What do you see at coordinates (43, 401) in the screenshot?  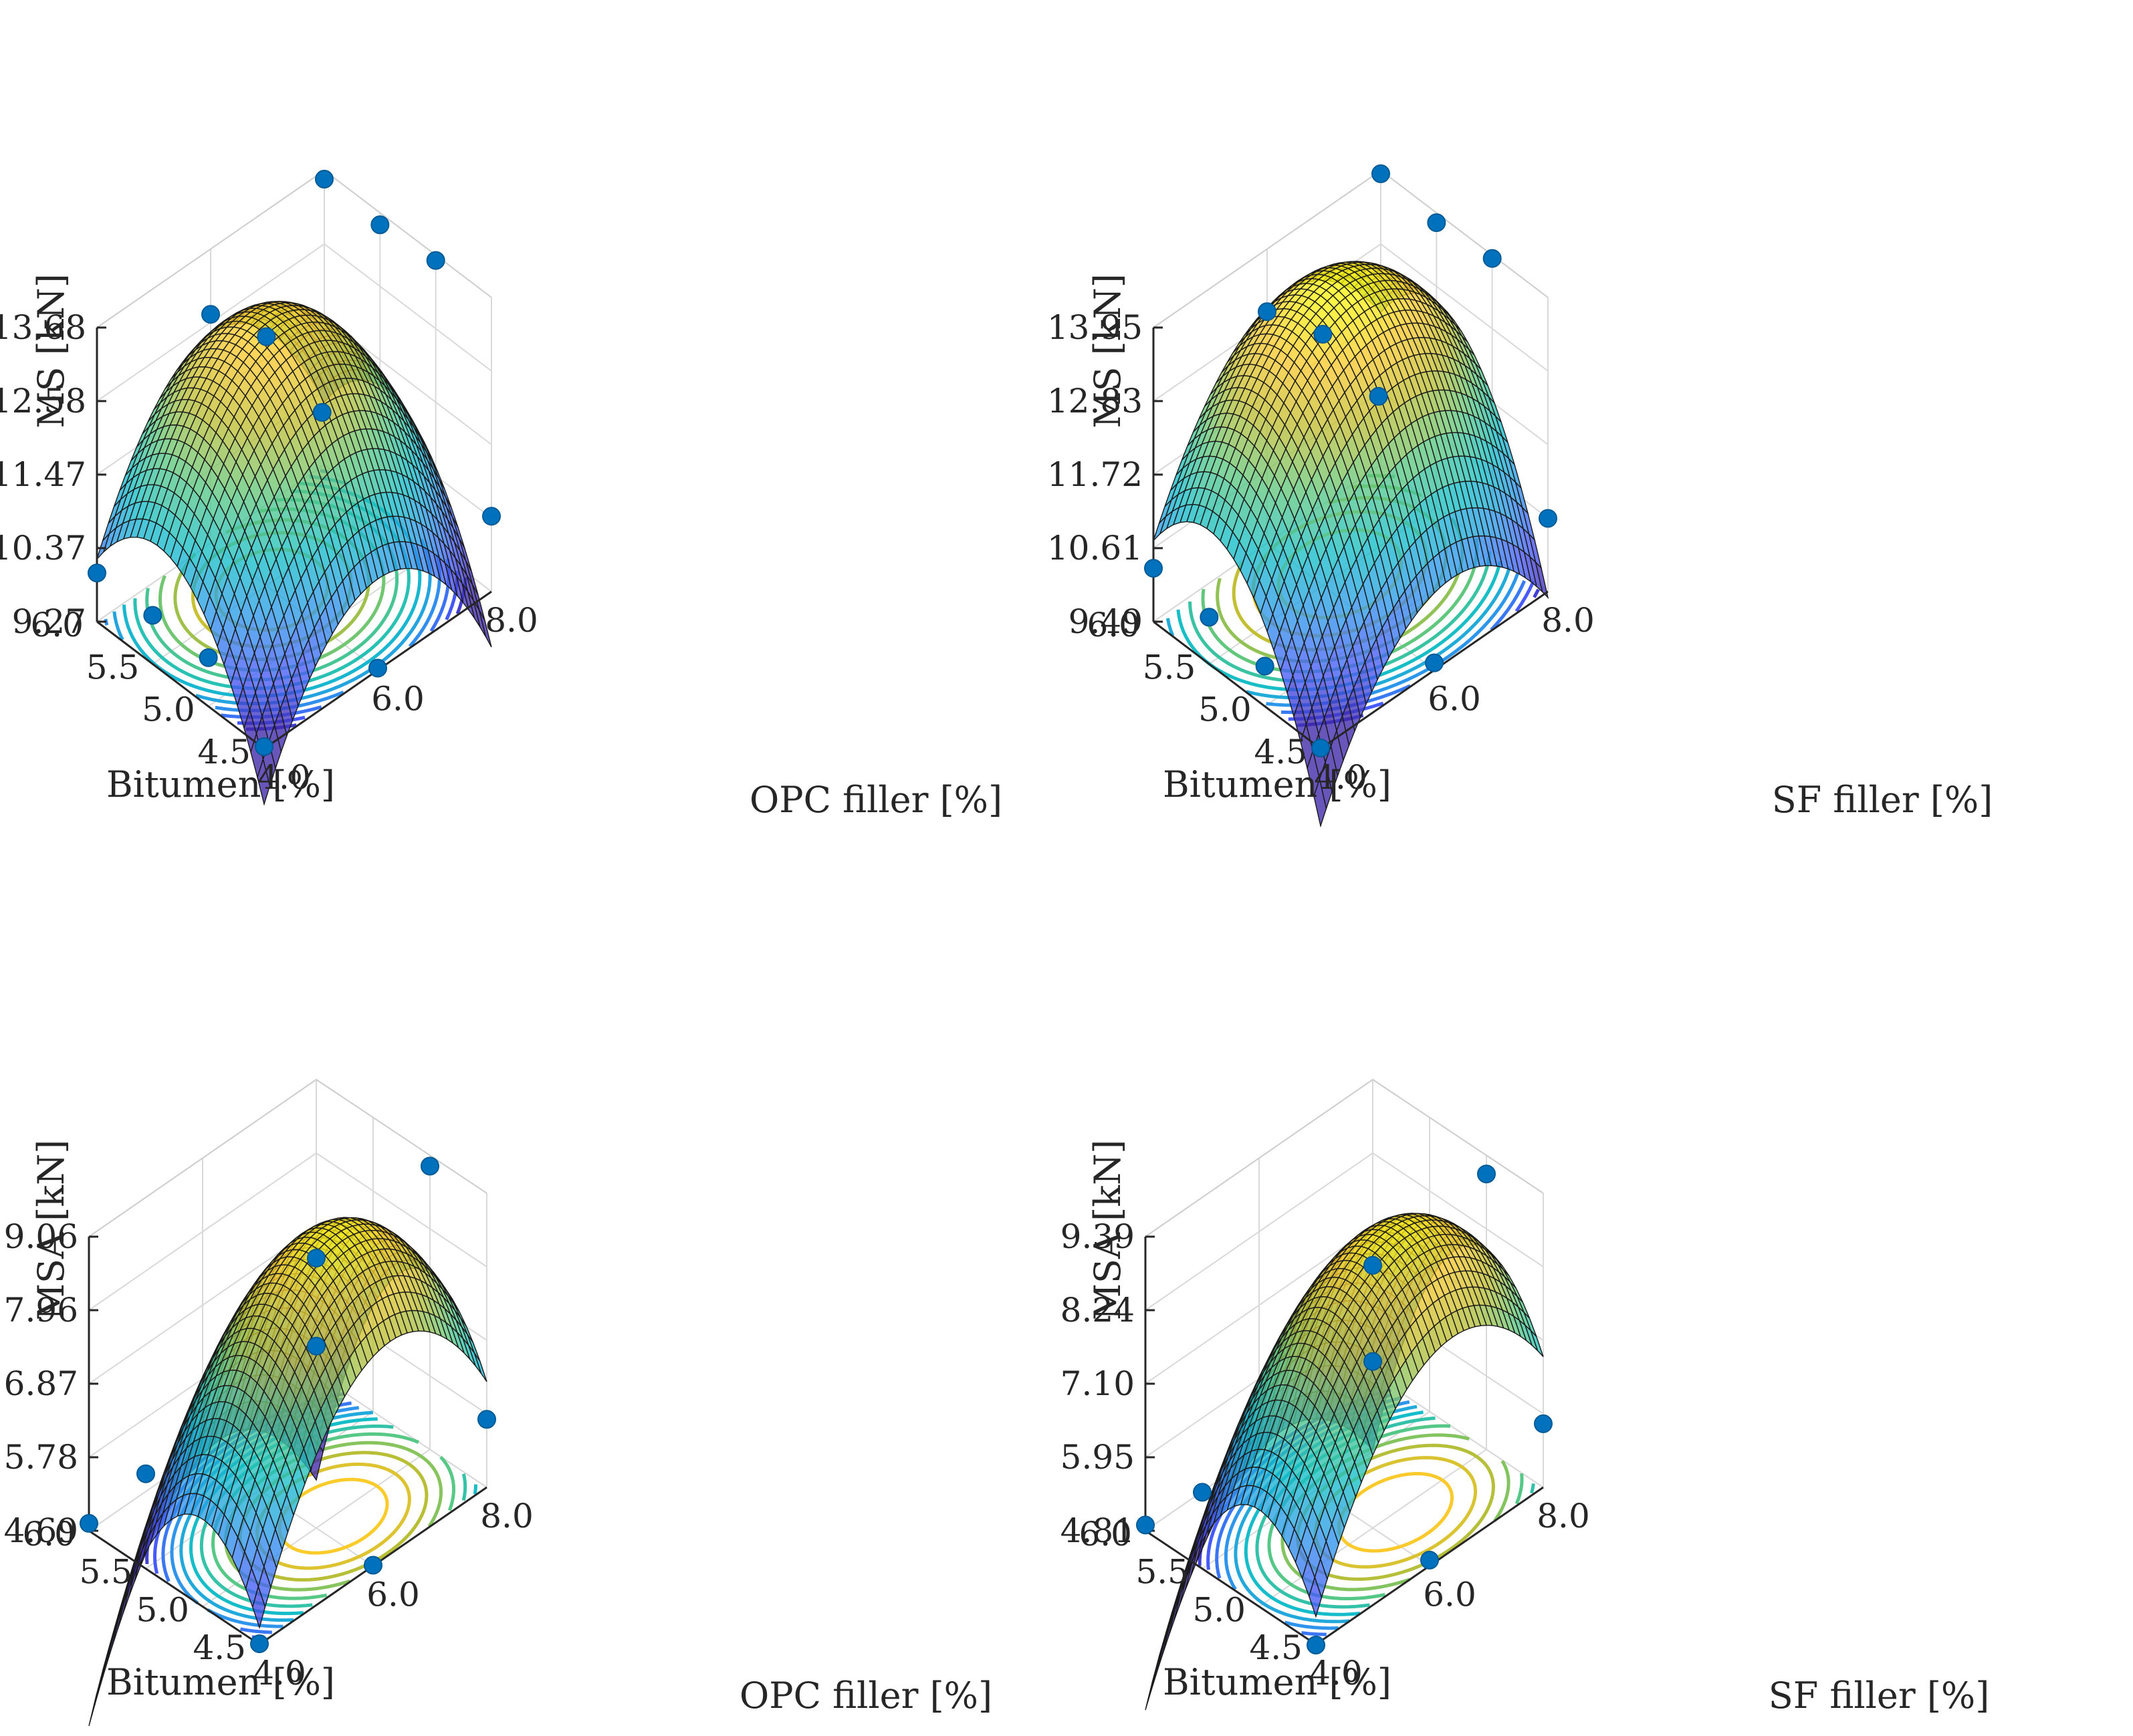 I see `z-tick-label: 12.58` at bounding box center [43, 401].